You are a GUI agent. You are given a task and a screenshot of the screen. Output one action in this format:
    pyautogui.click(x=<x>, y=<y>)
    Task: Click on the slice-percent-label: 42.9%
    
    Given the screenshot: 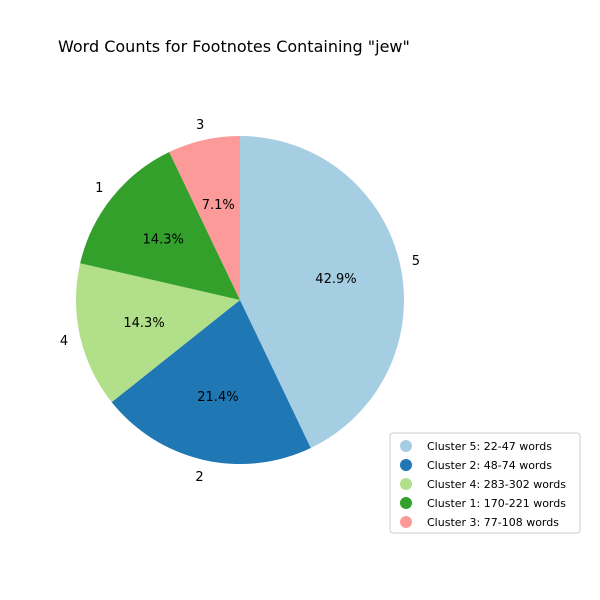 What is the action you would take?
    pyautogui.click(x=335, y=279)
    